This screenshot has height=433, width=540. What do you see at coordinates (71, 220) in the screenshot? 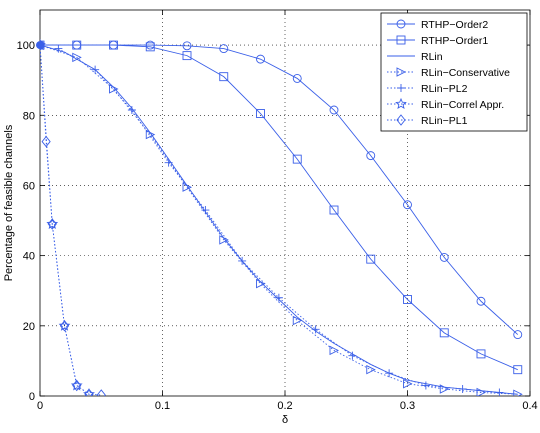
I see `series-line` at bounding box center [71, 220].